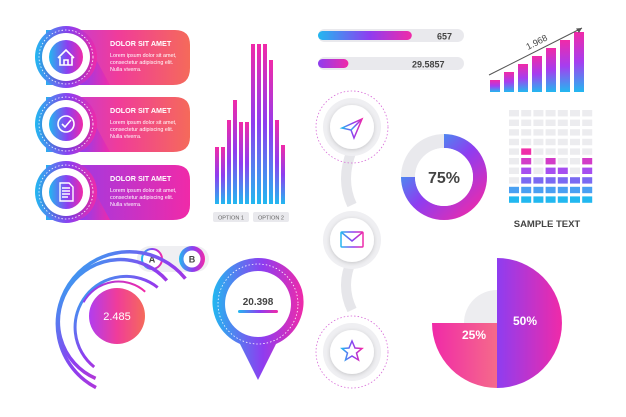 Image resolution: width=626 pixels, height=417 pixels. I want to click on banner-3-line-2: consectetur adipiscing elit., so click(141, 198).